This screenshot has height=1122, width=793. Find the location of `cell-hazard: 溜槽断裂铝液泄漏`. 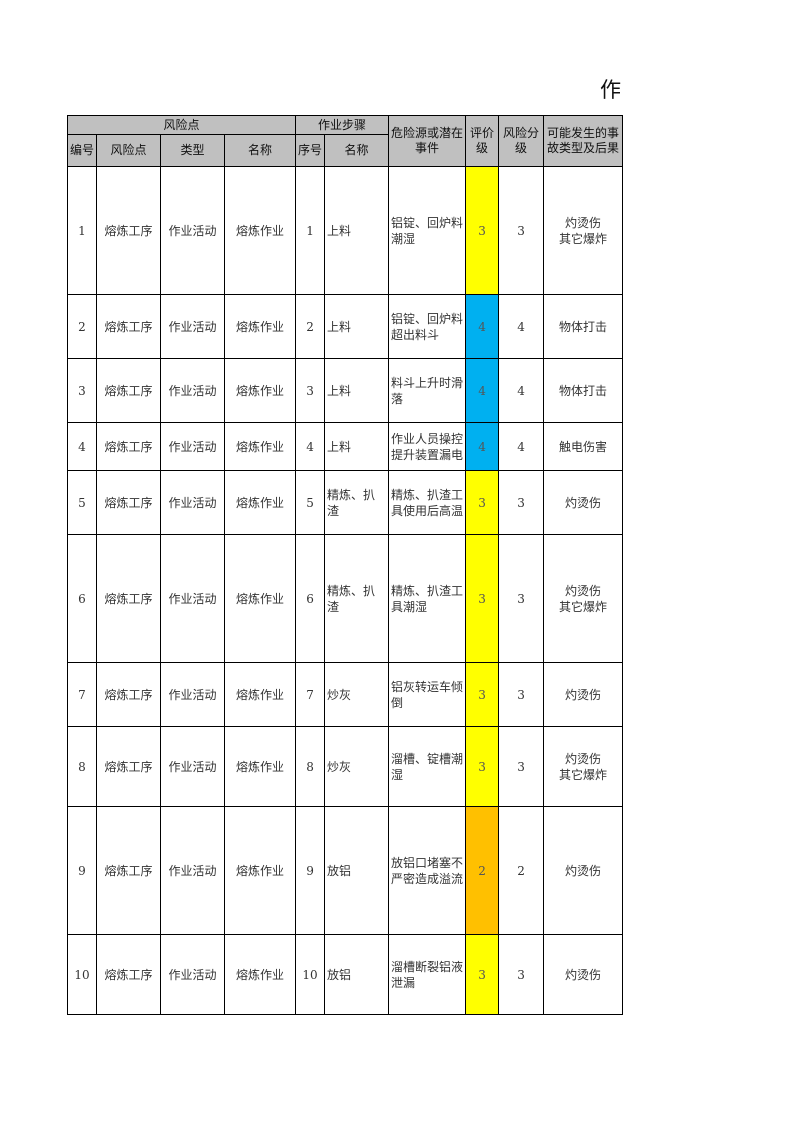

cell-hazard: 溜槽断裂铝液泄漏 is located at coordinates (427, 974).